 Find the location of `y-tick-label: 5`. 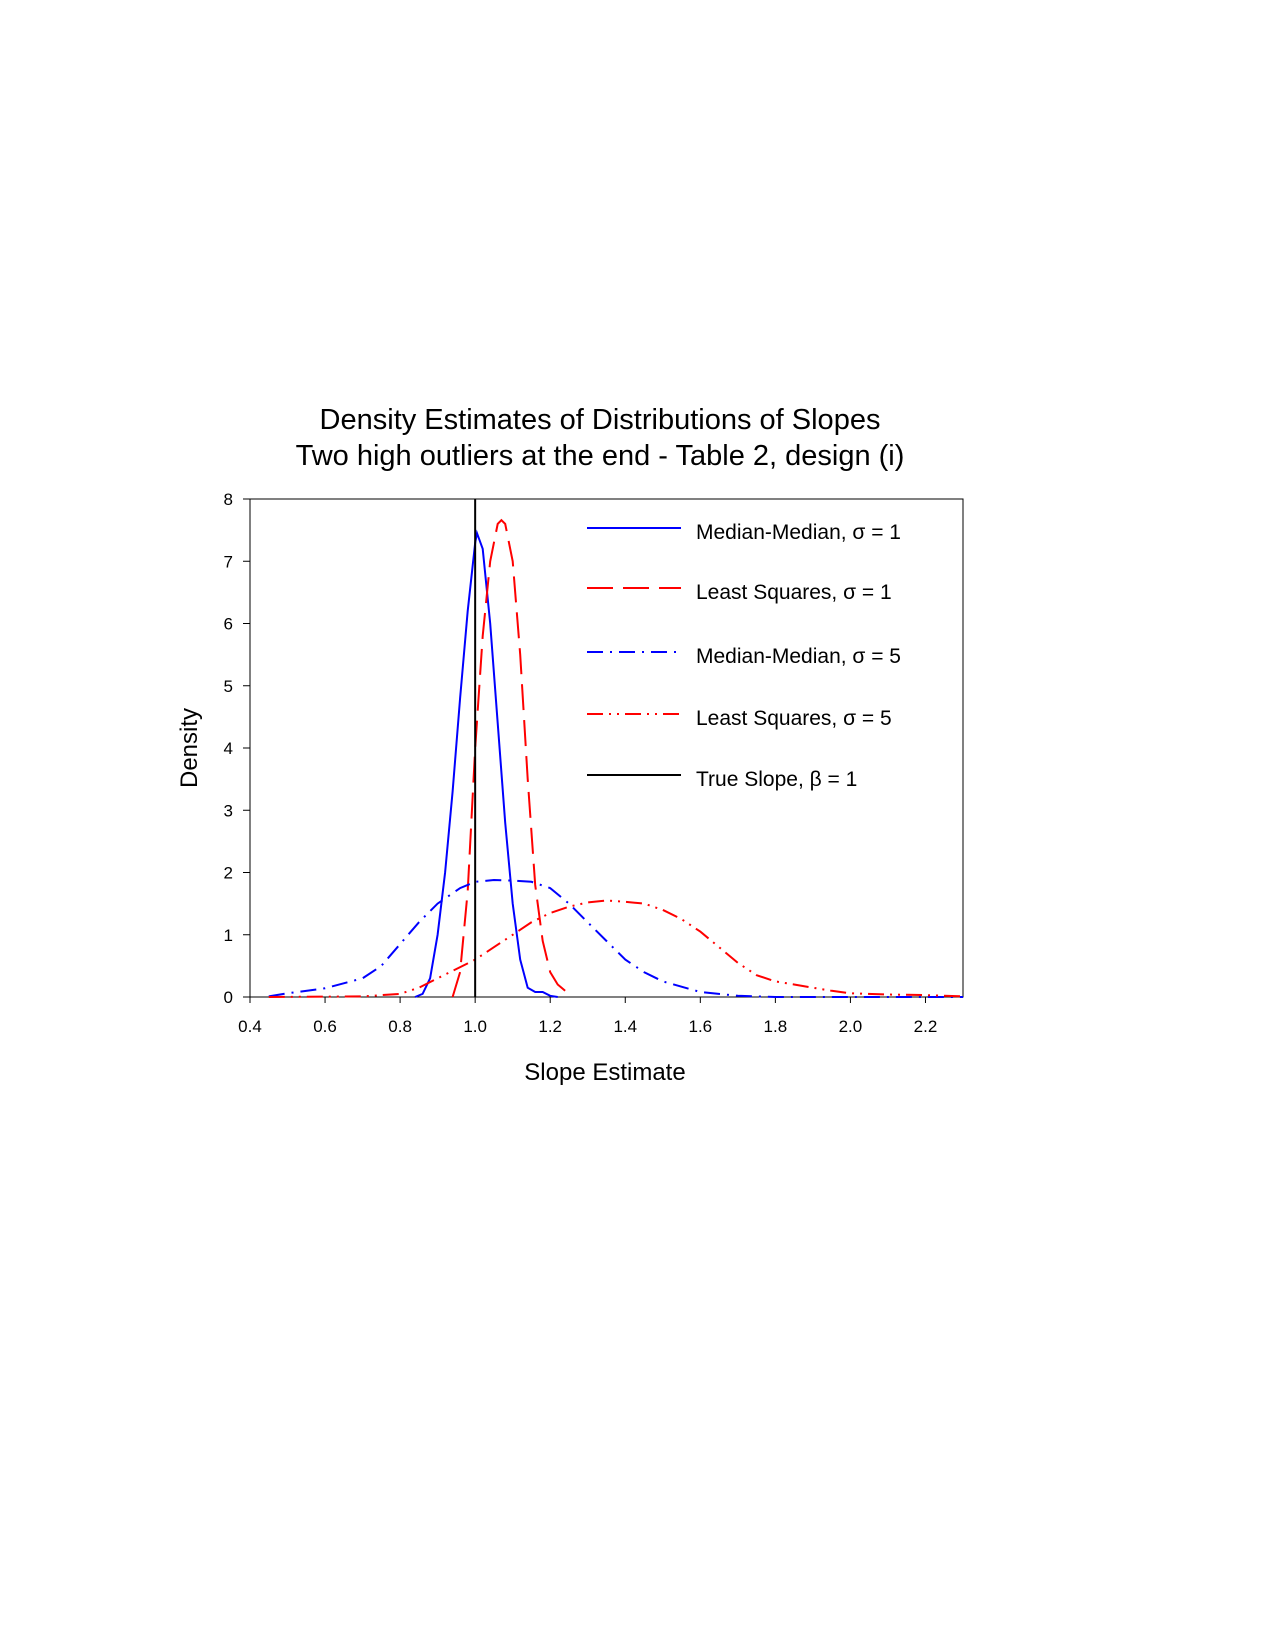

y-tick-label: 5 is located at coordinates (228, 686).